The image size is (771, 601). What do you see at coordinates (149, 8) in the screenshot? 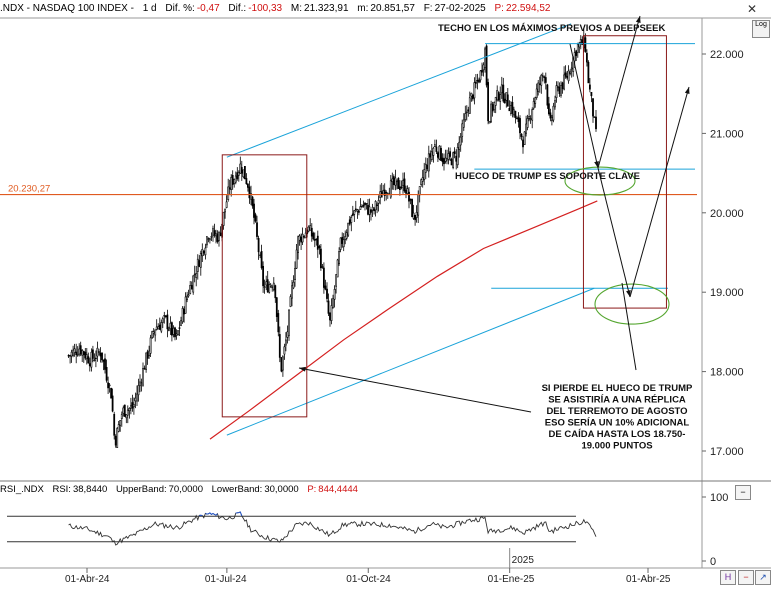
I see `timeframe-label: 1 d` at bounding box center [149, 8].